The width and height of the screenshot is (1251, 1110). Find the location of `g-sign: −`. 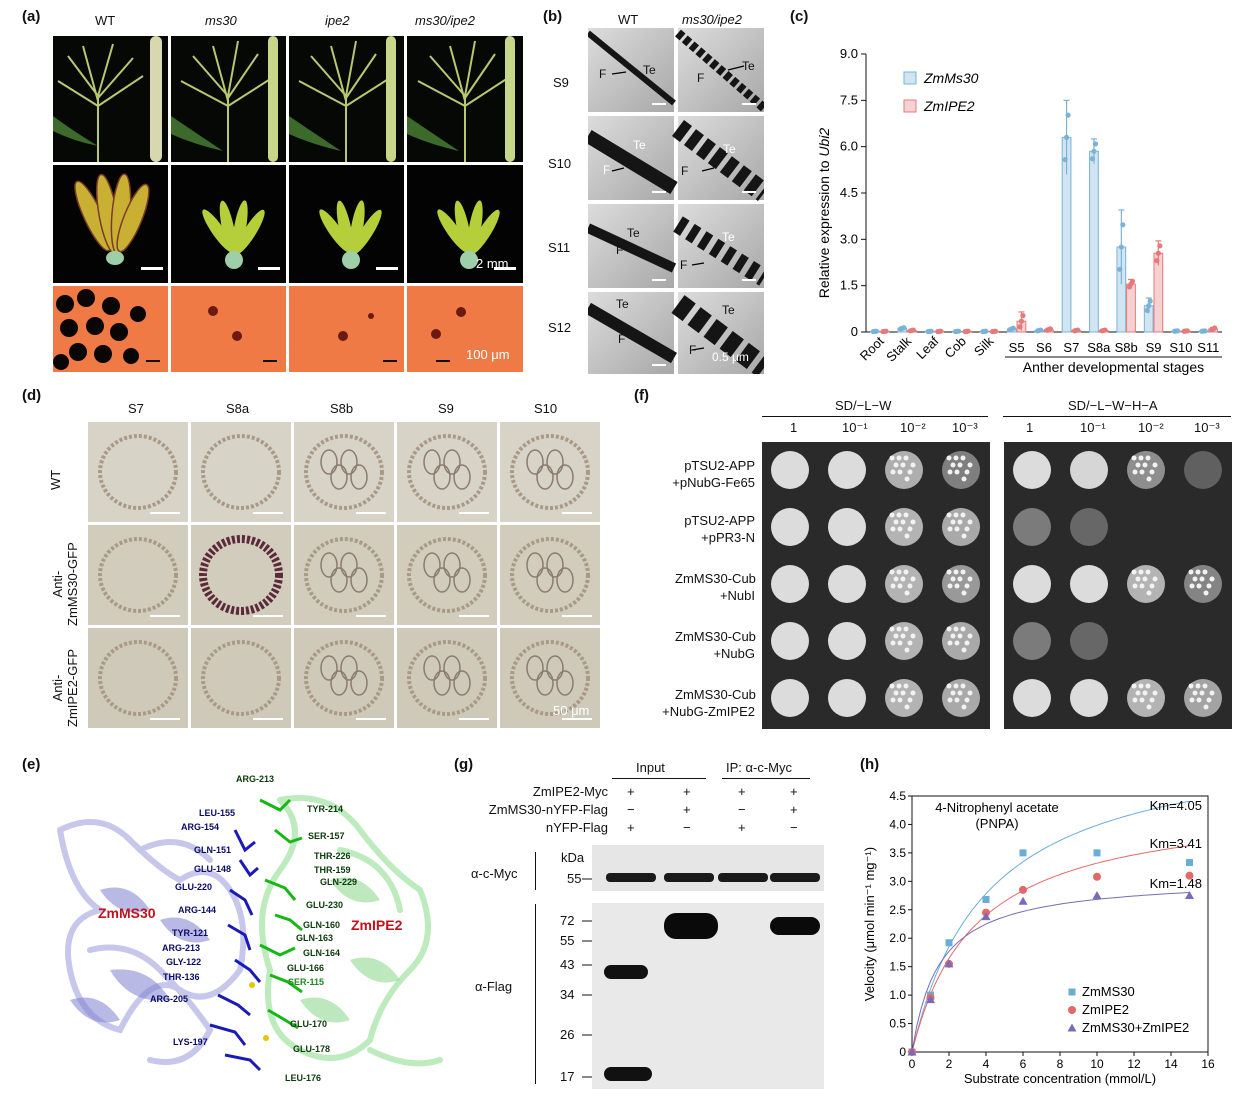

g-sign: − is located at coordinates (794, 827).